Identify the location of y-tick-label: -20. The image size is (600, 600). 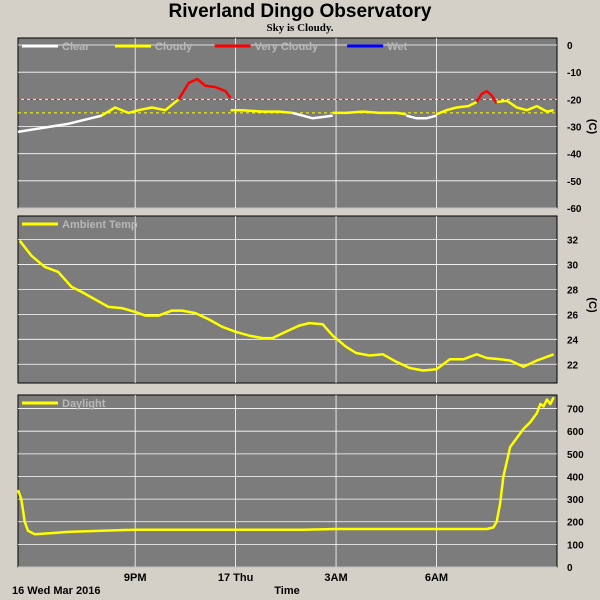
(574, 100).